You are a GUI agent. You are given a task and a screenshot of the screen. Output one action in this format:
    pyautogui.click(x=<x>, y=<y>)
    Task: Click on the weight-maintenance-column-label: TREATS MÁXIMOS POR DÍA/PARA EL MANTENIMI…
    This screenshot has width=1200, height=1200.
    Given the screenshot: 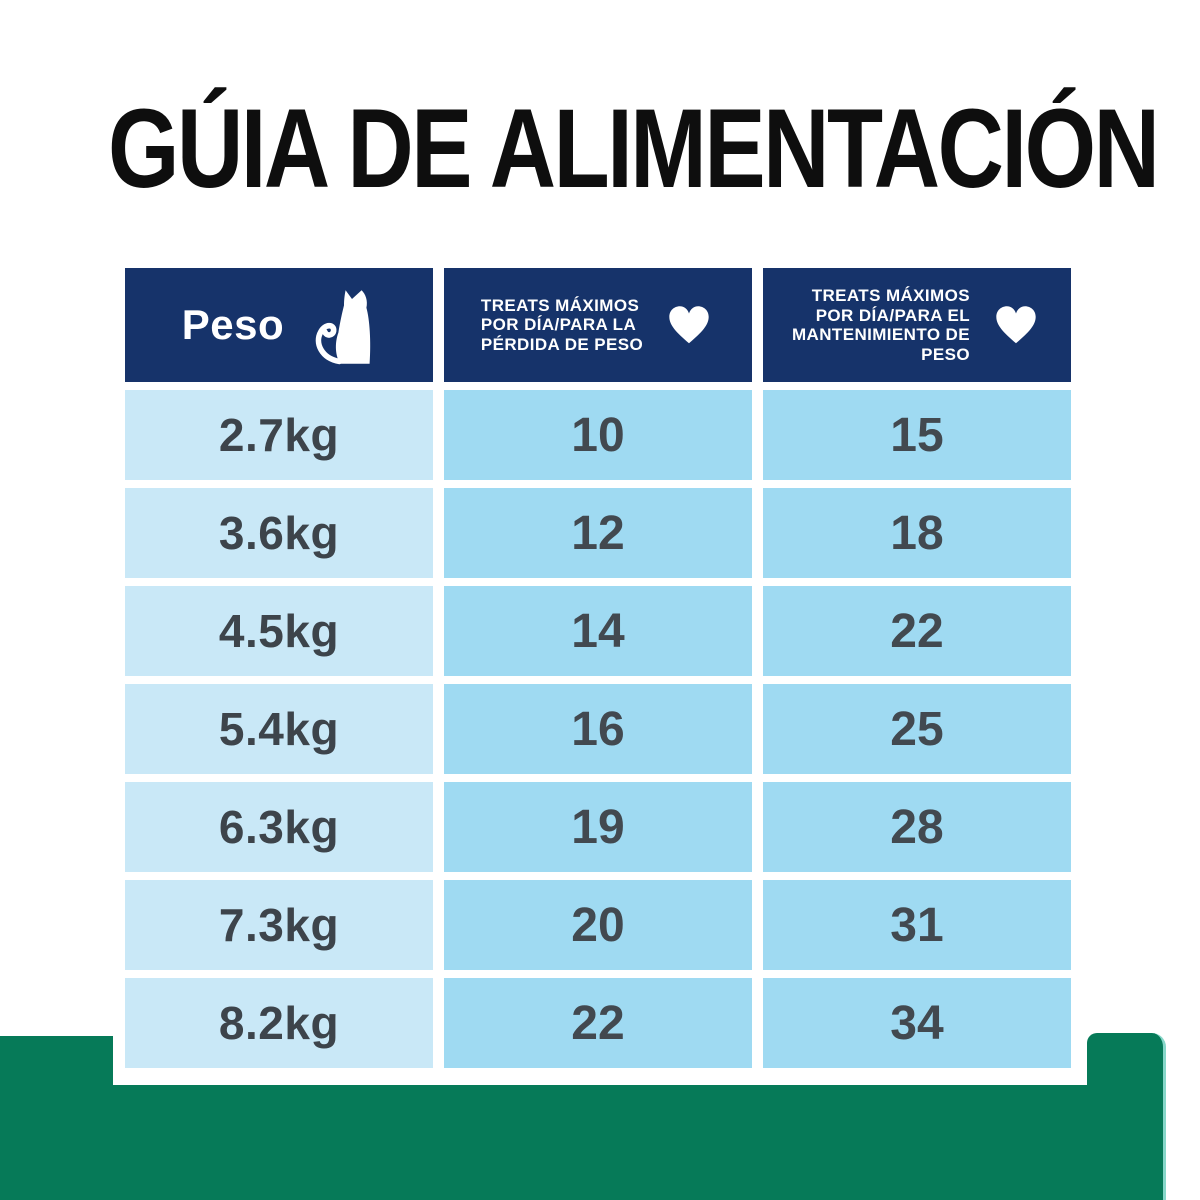 What is the action you would take?
    pyautogui.click(x=881, y=325)
    